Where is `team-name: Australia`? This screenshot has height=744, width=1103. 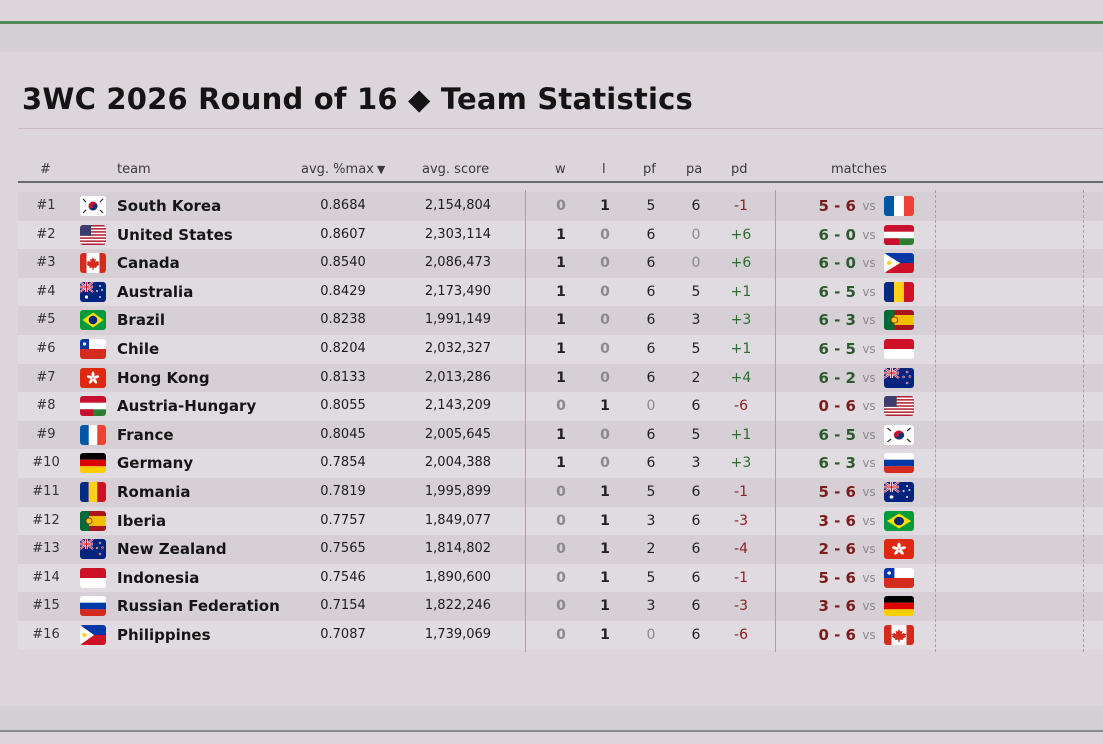 team-name: Australia is located at coordinates (155, 291).